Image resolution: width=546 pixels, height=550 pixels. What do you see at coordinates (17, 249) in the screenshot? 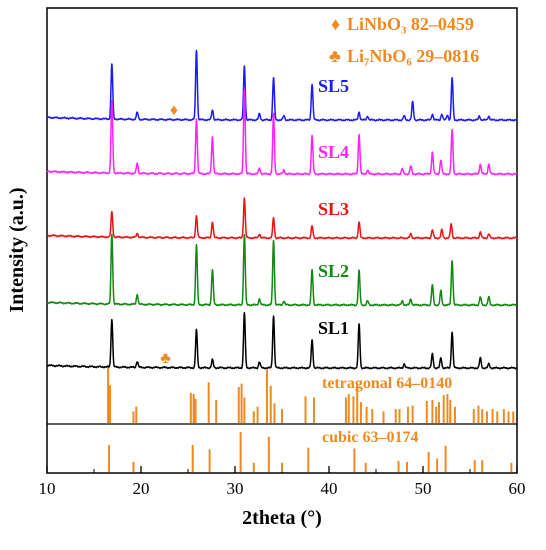
I see `y-axis-title: Intensity (a.u.)` at bounding box center [17, 249].